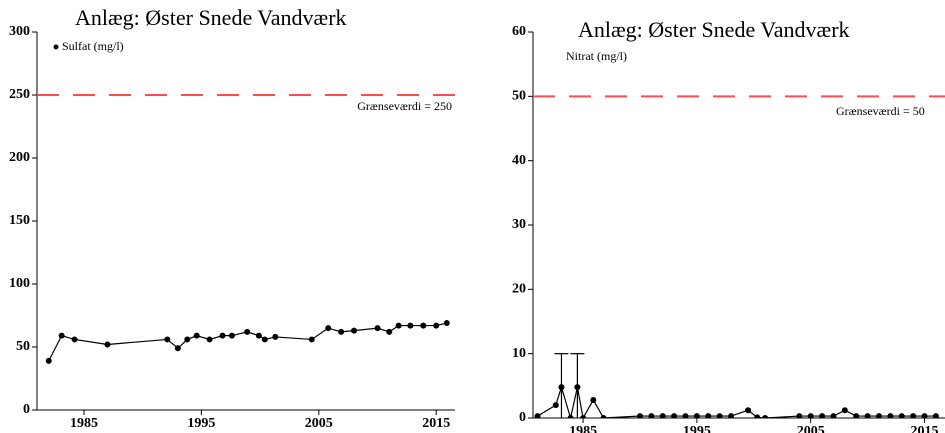 Image resolution: width=945 pixels, height=433 pixels. What do you see at coordinates (519, 31) in the screenshot?
I see `y-tick-label: 60` at bounding box center [519, 31].